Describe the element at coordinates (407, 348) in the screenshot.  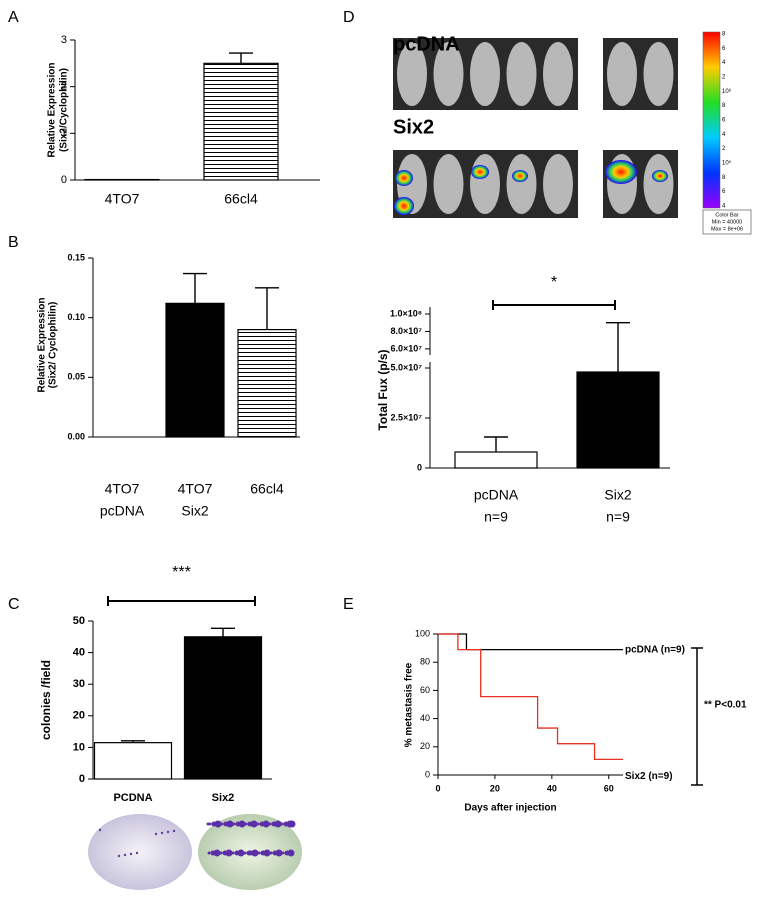
I see `y-tick-label: 6.0×10⁷` at that location.